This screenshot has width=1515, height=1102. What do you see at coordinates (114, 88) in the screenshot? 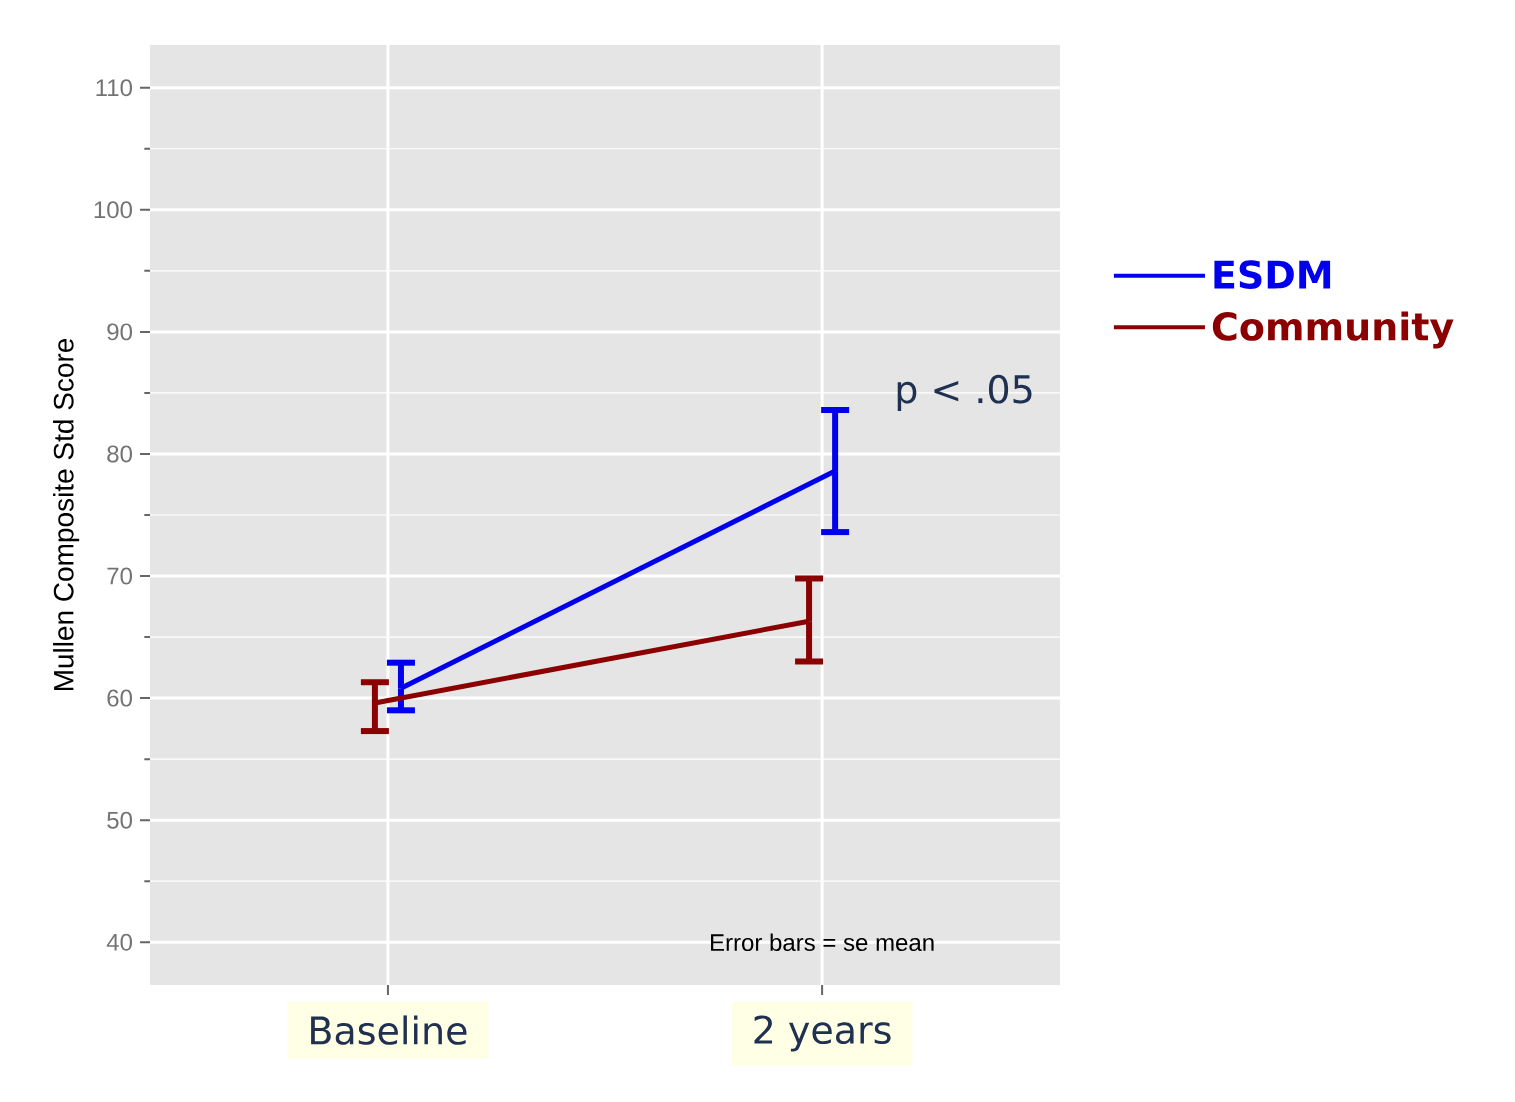
I see `y-tick-label: 110` at bounding box center [114, 88].